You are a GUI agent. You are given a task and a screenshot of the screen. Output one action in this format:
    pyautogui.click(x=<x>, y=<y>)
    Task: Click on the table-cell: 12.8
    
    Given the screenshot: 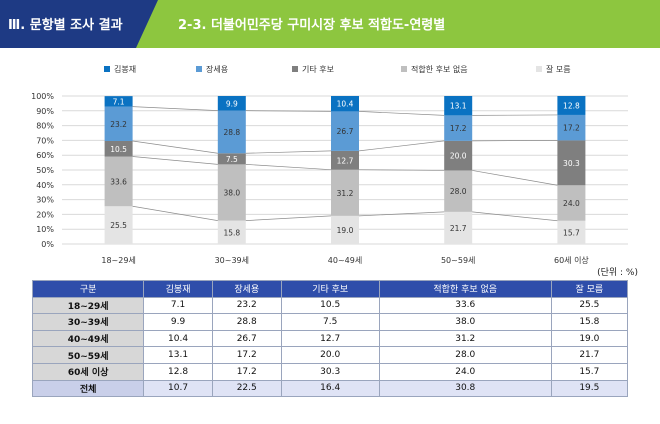 What is the action you would take?
    pyautogui.click(x=178, y=371)
    